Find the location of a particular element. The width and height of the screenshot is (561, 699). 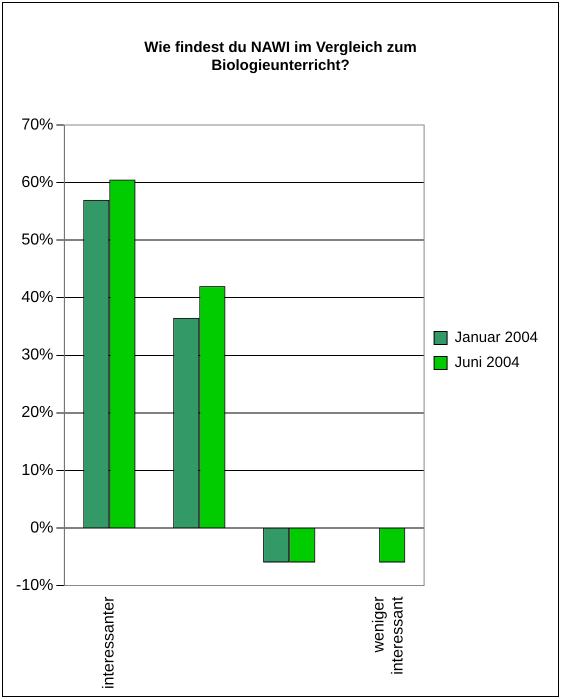

legend-label: Juni 2004 is located at coordinates (487, 363).